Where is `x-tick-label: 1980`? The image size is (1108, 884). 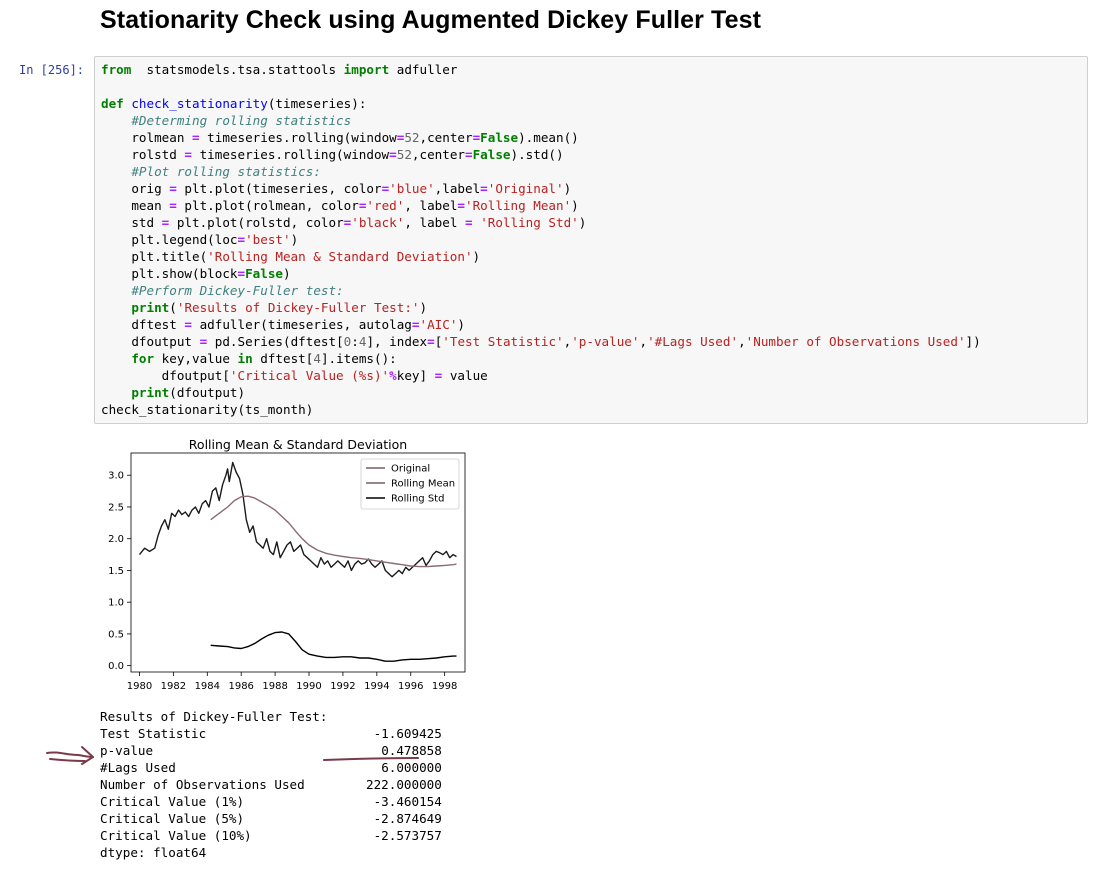
x-tick-label: 1980 is located at coordinates (139, 686).